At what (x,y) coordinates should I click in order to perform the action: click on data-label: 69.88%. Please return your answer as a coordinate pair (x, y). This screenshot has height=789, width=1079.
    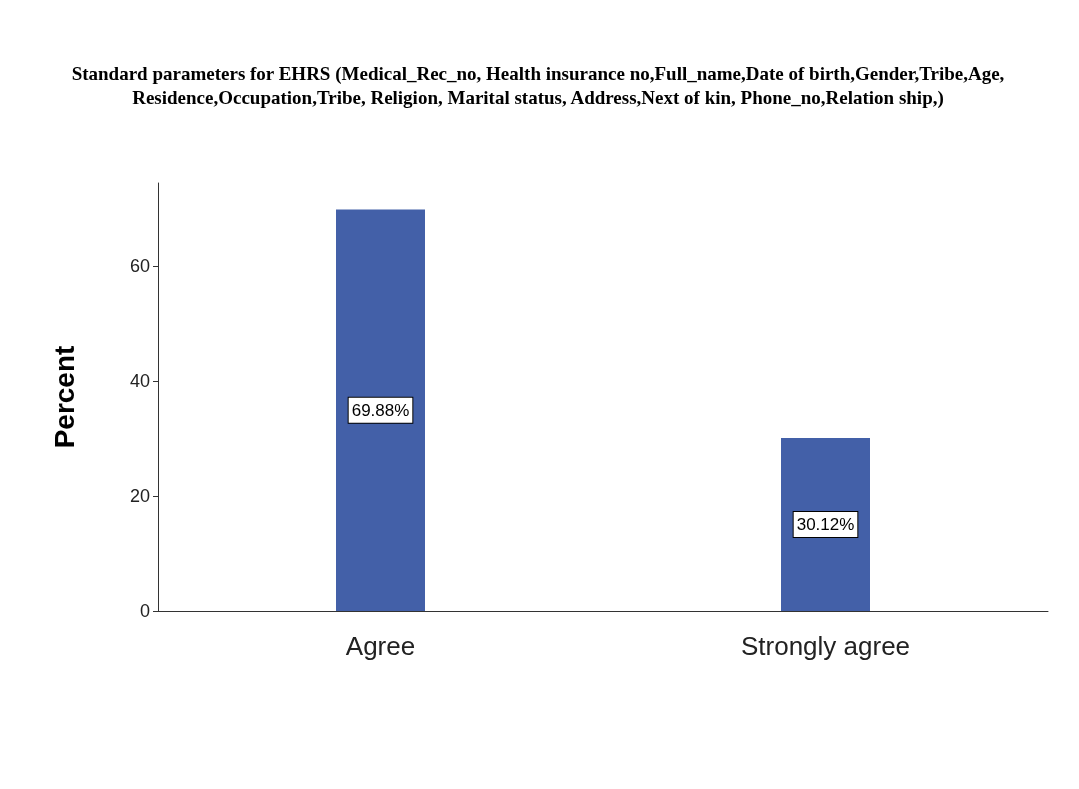
    Looking at the image, I should click on (380, 410).